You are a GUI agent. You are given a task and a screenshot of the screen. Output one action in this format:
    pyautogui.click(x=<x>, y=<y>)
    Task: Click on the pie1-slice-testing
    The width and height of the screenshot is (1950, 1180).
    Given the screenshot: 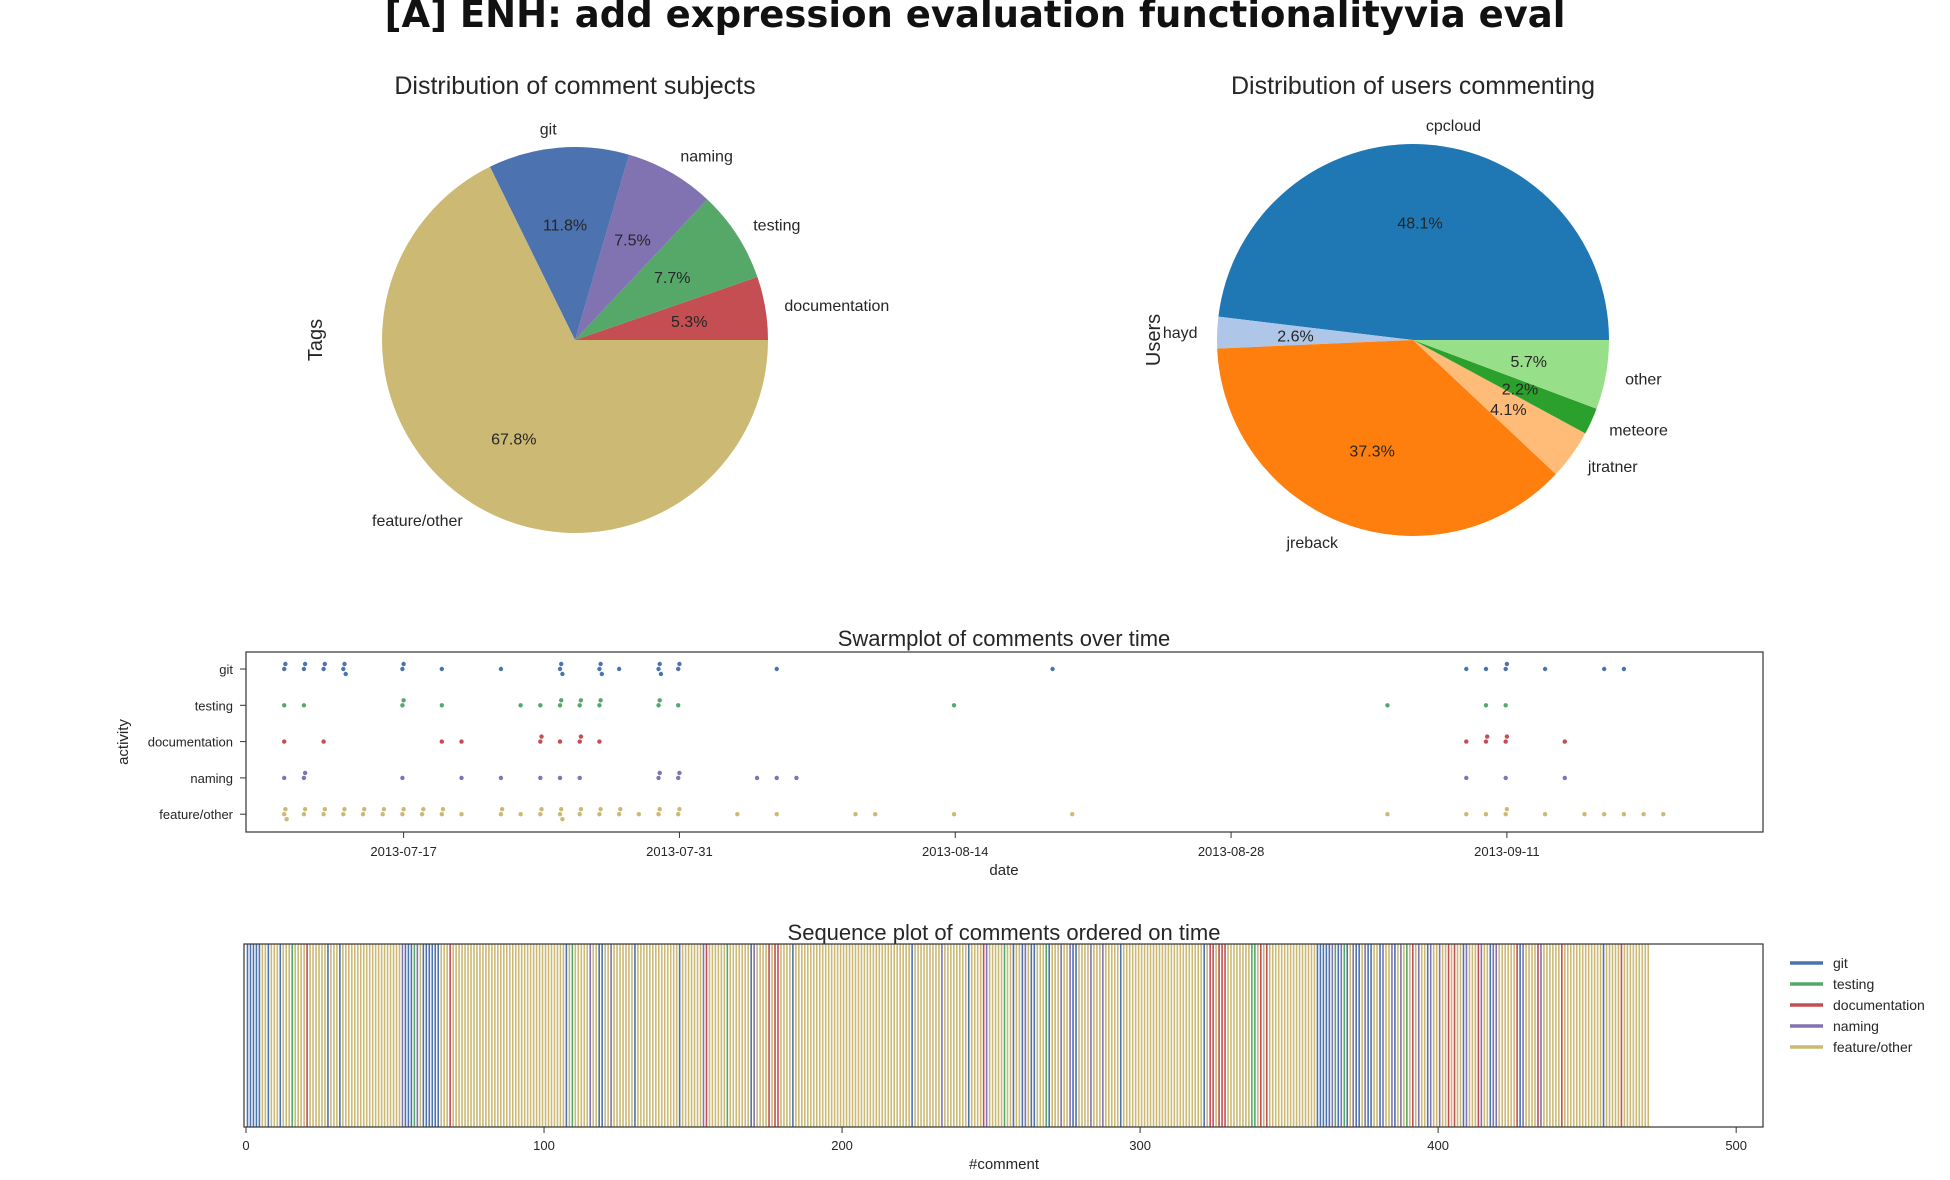 What is the action you would take?
    pyautogui.click(x=666, y=269)
    